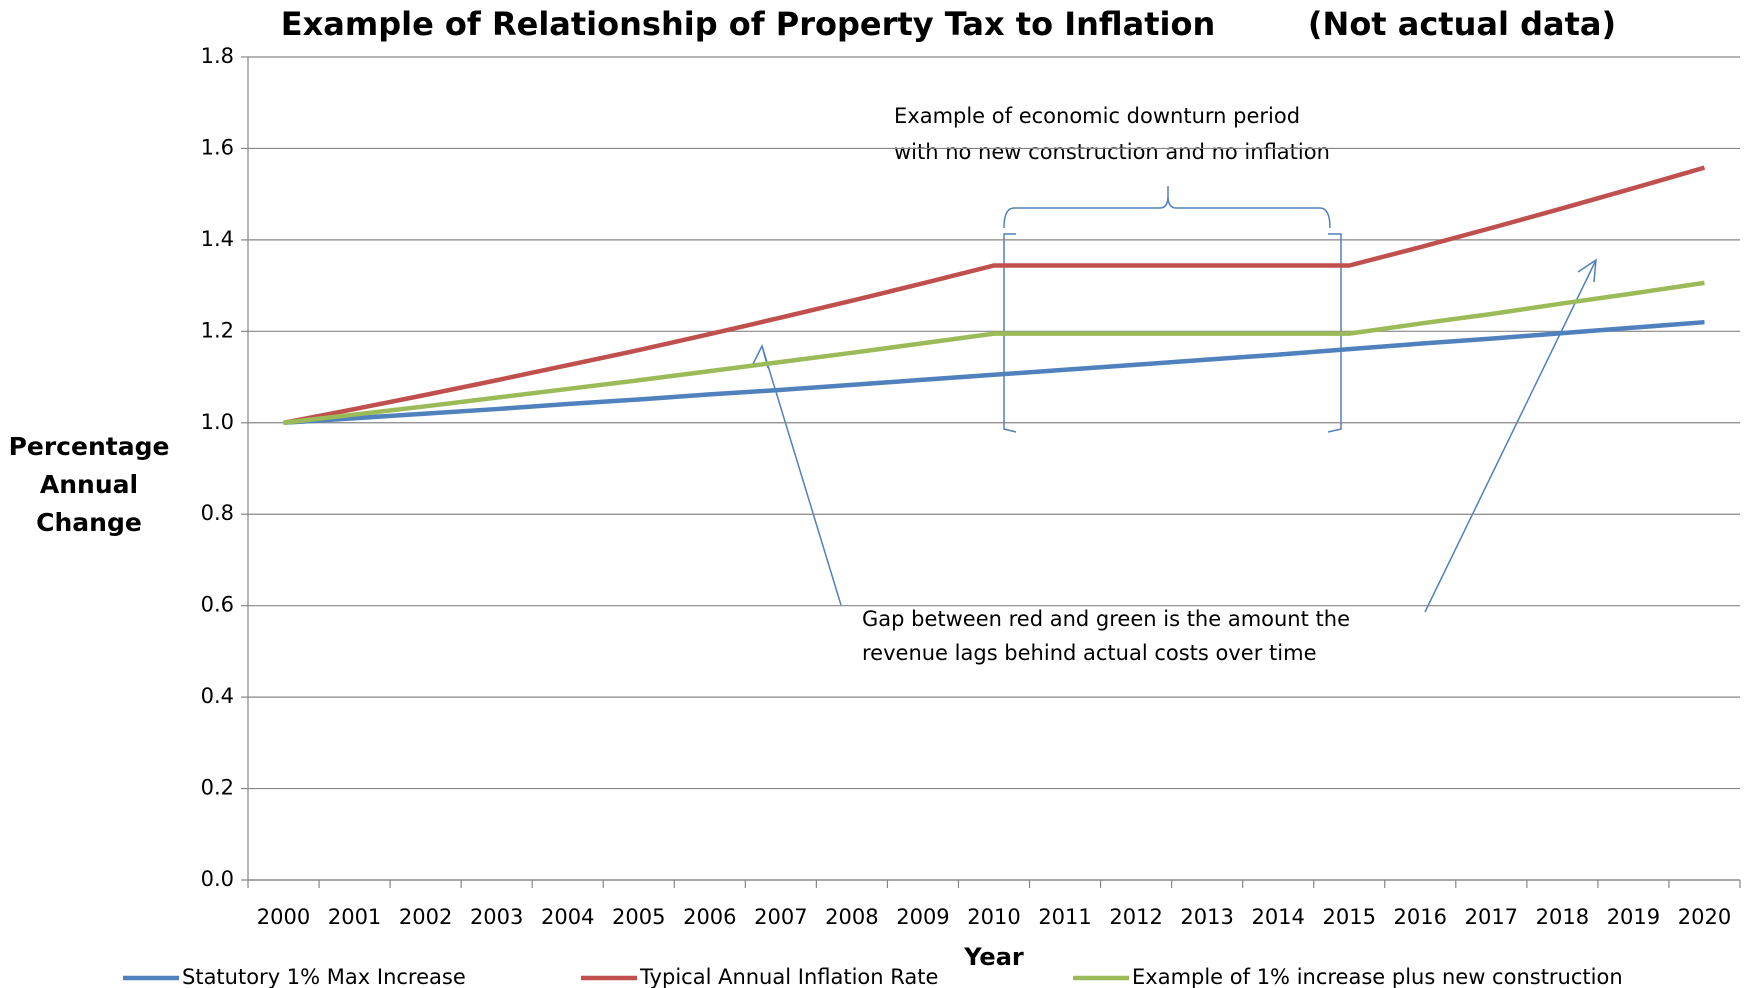  Describe the element at coordinates (217, 422) in the screenshot. I see `y-tick-label: 1.0` at that location.